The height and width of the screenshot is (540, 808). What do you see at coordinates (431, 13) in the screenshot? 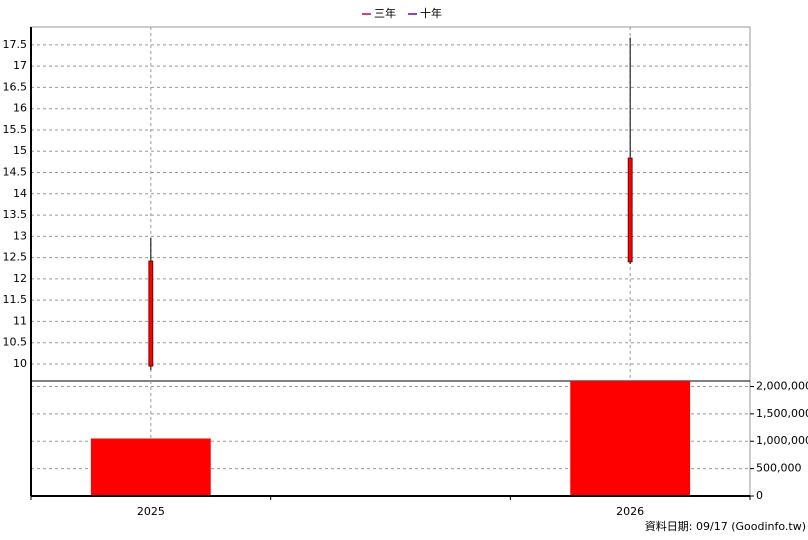
I see `legend-label: 十年` at bounding box center [431, 13].